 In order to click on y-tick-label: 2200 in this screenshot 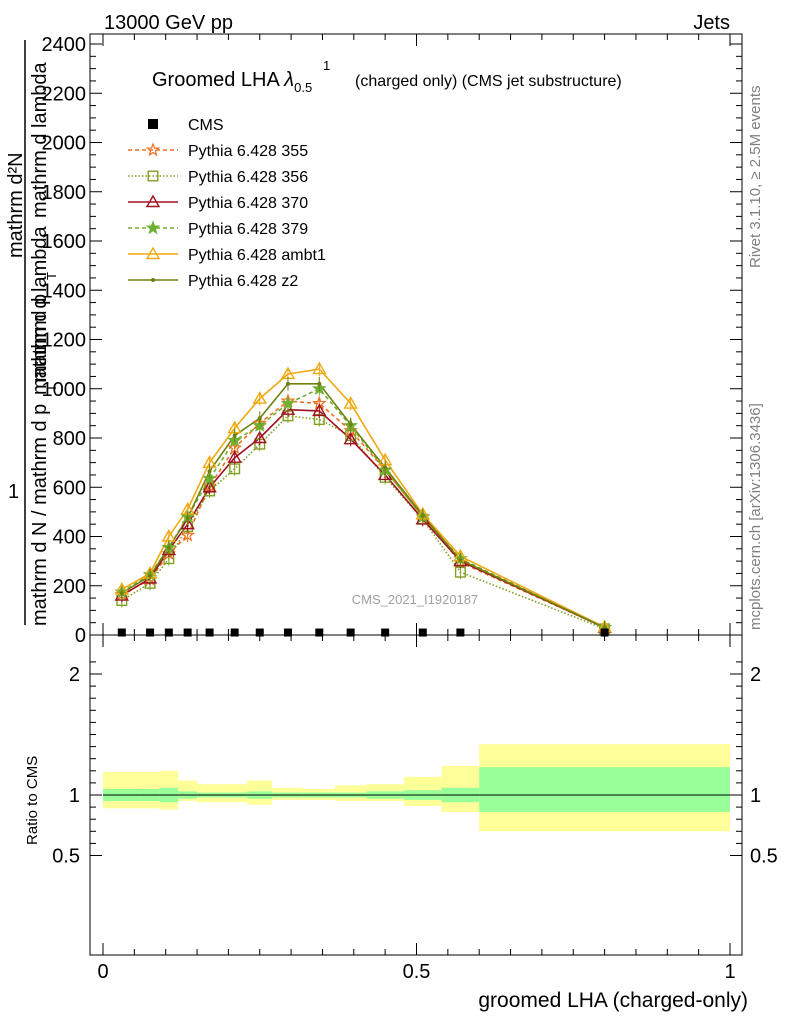, I will do `click(64, 94)`.